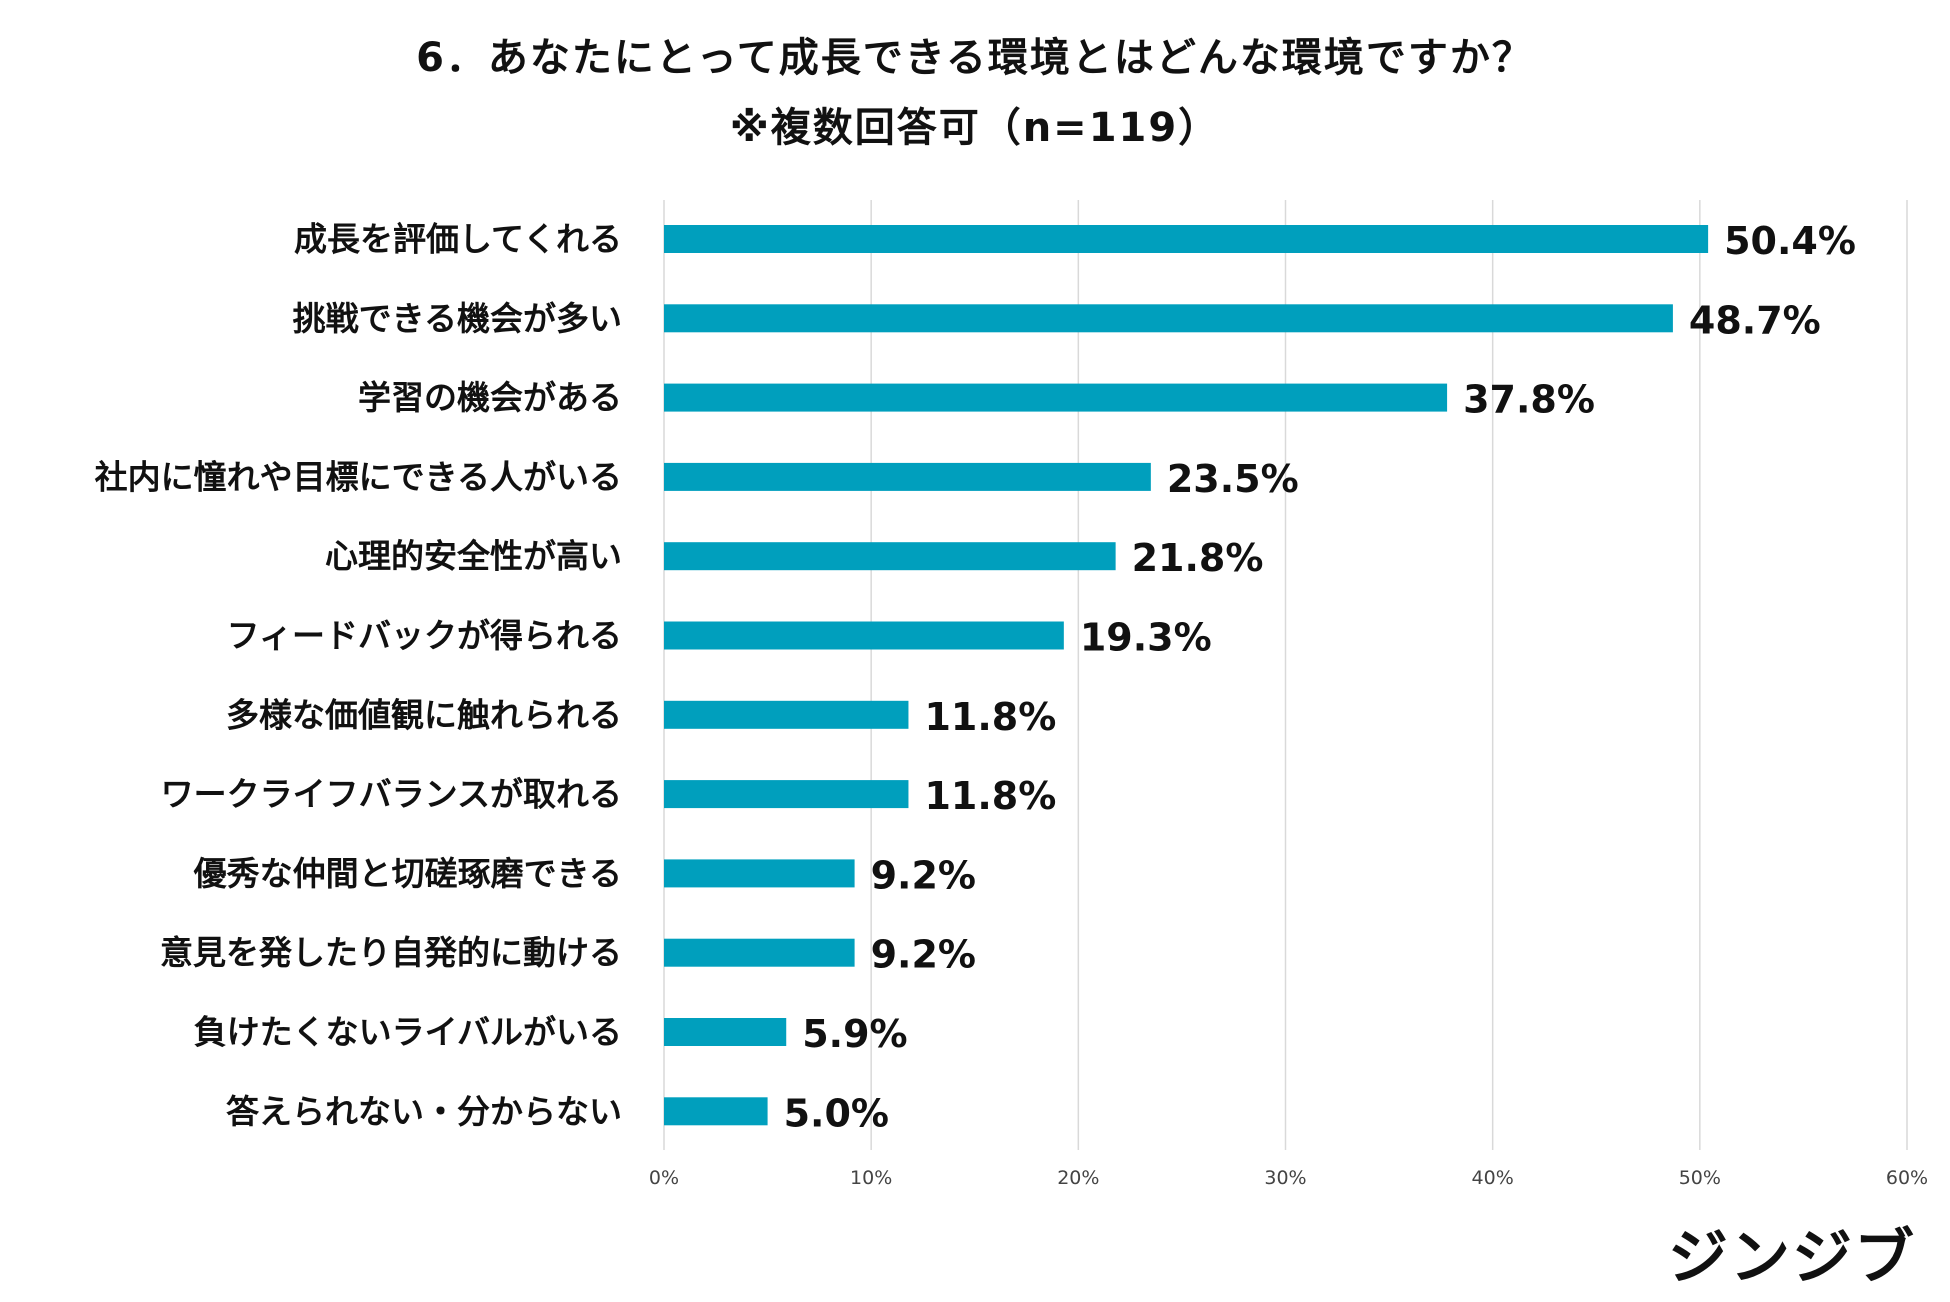 The height and width of the screenshot is (1302, 1950). Describe the element at coordinates (664, 1178) in the screenshot. I see `x-tick-label: 0%` at that location.